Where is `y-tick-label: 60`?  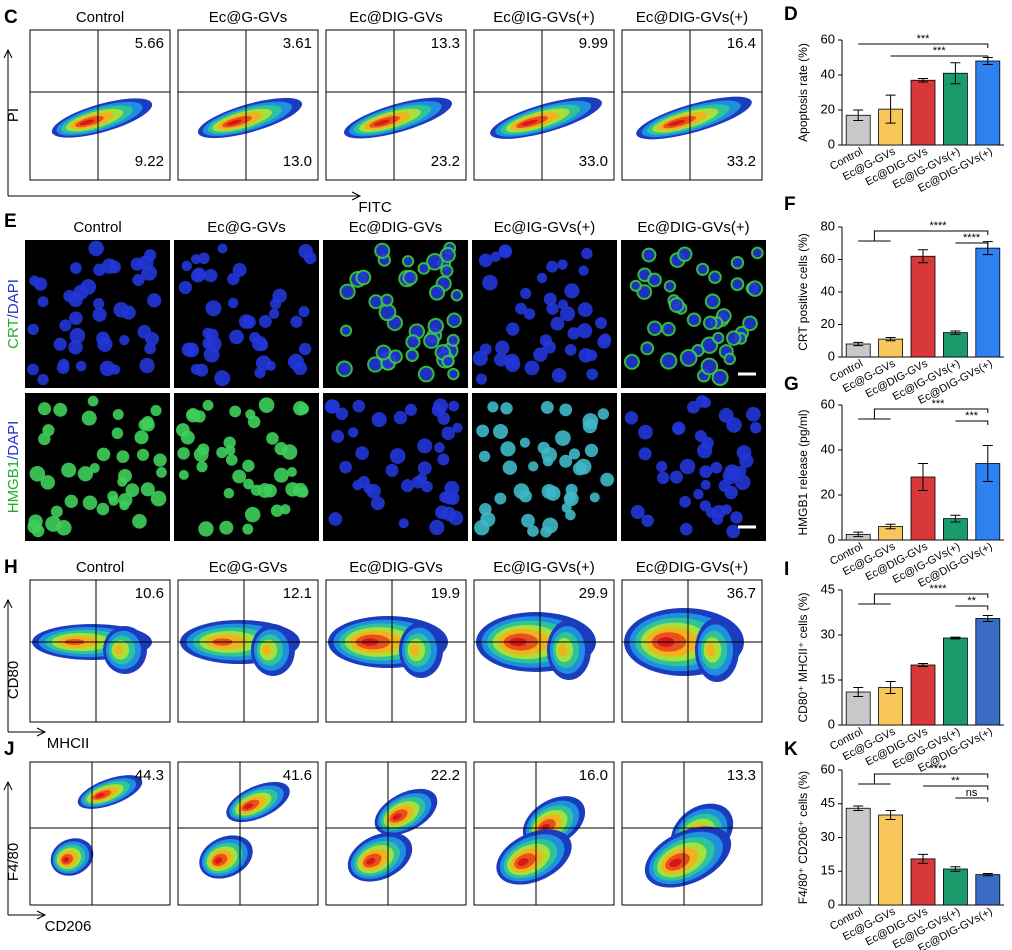 y-tick-label: 60 is located at coordinates (828, 768).